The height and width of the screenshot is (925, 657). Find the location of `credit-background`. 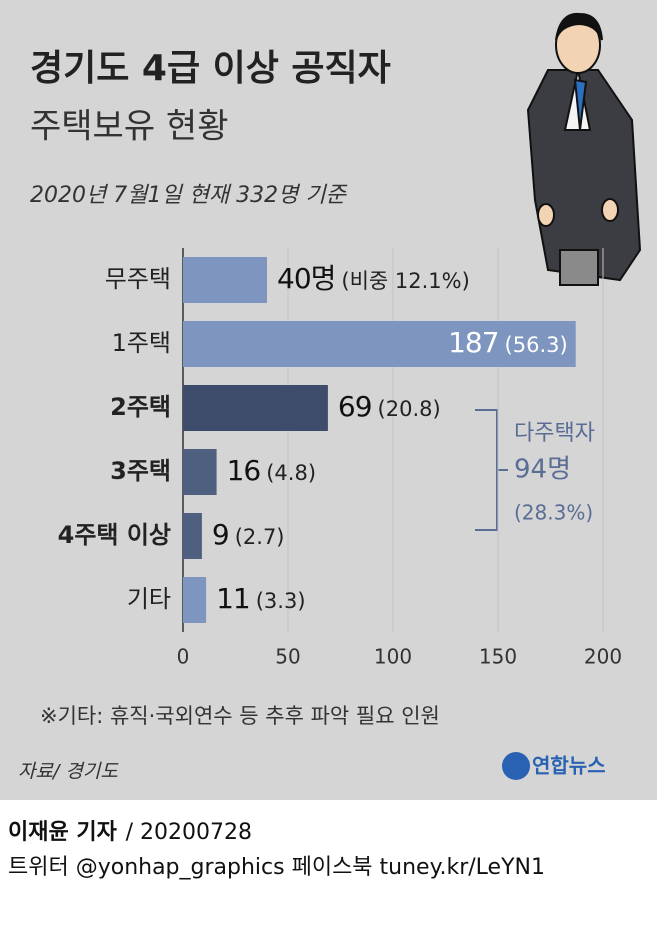

credit-background is located at coordinates (328, 862).